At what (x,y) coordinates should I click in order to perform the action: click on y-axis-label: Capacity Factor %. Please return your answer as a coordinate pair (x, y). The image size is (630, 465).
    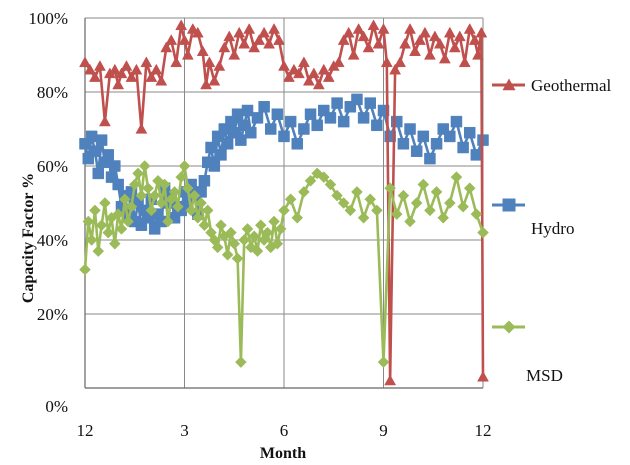
    Looking at the image, I should click on (28, 238).